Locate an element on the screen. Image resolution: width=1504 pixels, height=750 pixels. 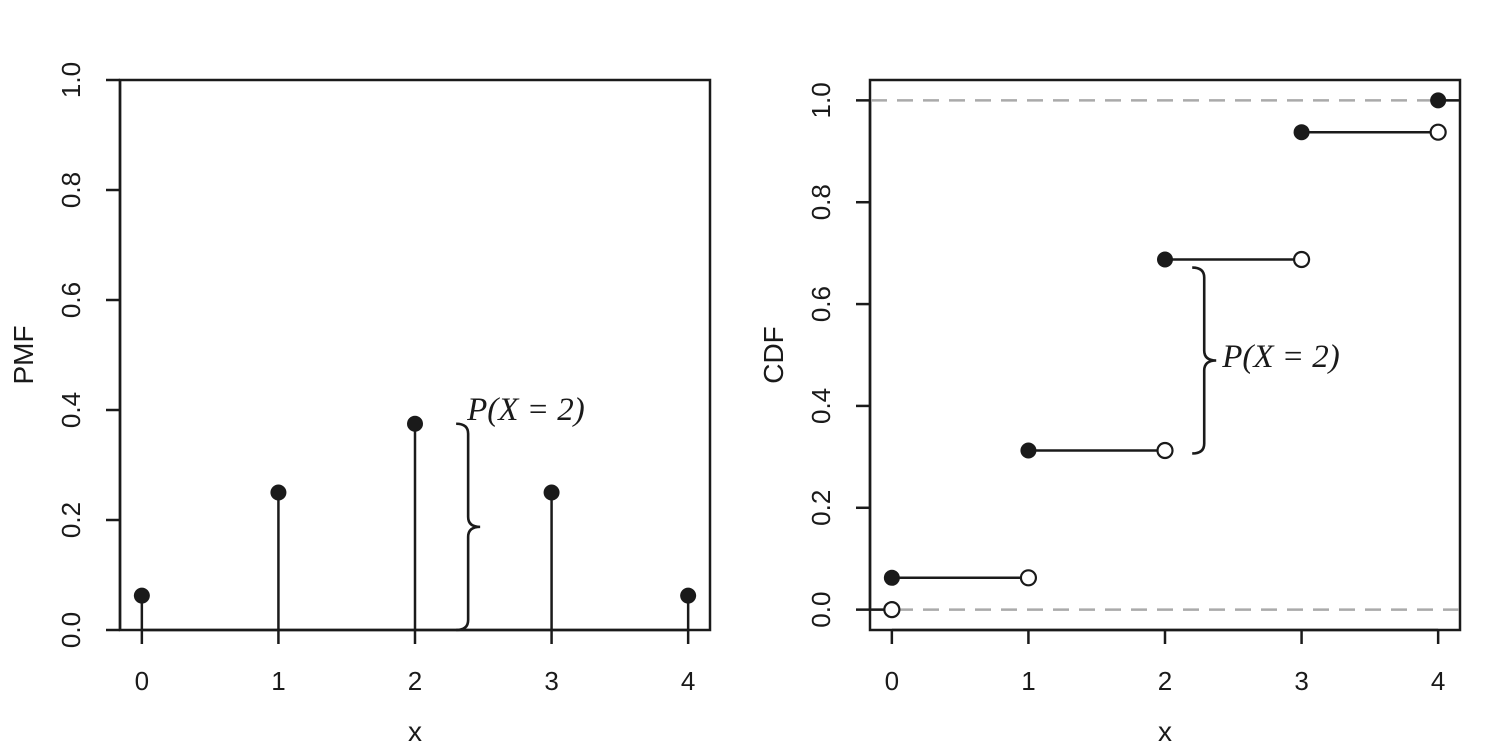
pmf-x-tick-label: 1 is located at coordinates (278, 681).